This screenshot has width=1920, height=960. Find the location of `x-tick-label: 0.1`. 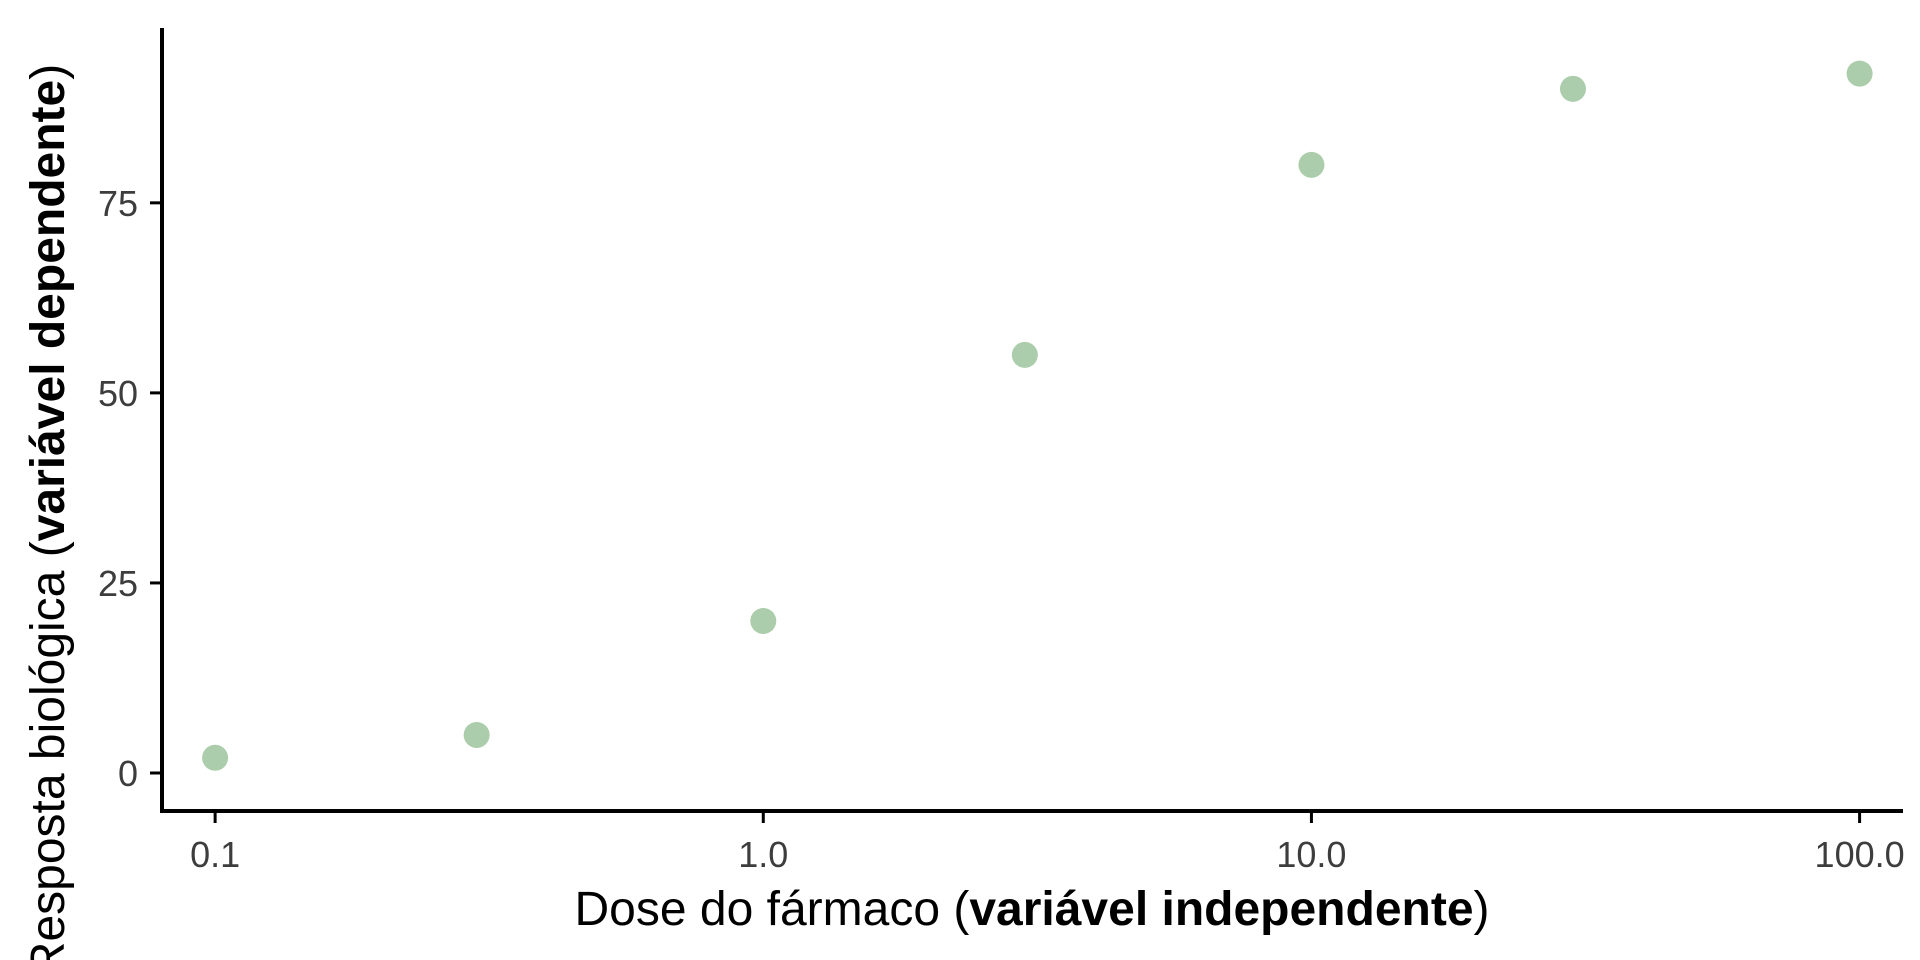

x-tick-label: 0.1 is located at coordinates (215, 854).